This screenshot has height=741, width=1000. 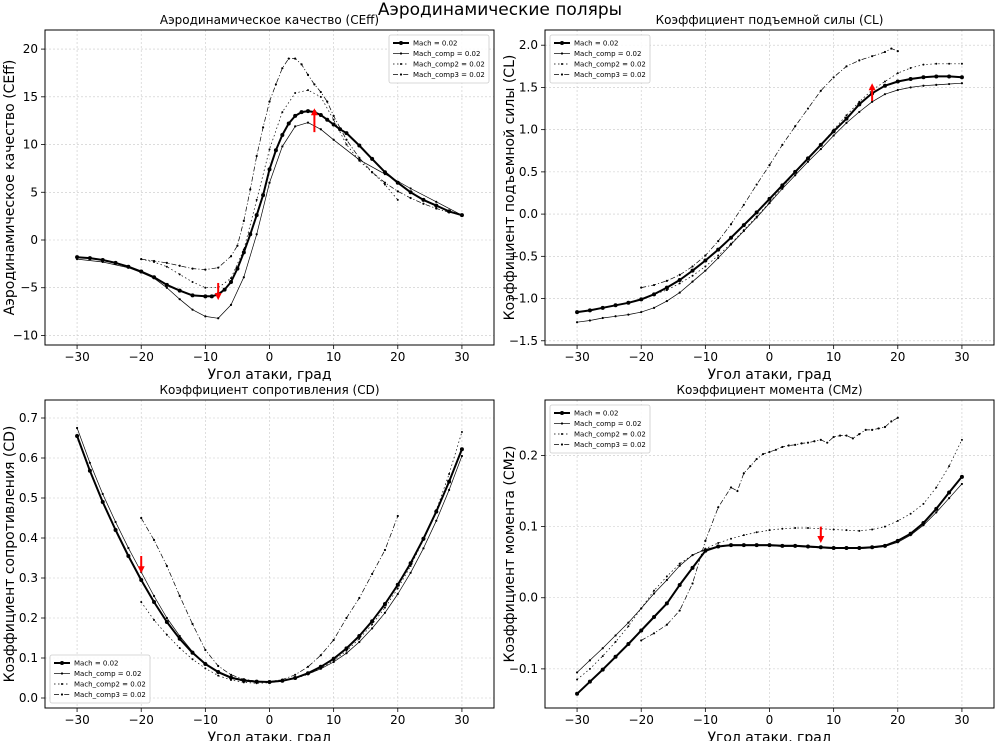 What do you see at coordinates (641, 357) in the screenshot?
I see `x-tick-label: −20` at bounding box center [641, 357].